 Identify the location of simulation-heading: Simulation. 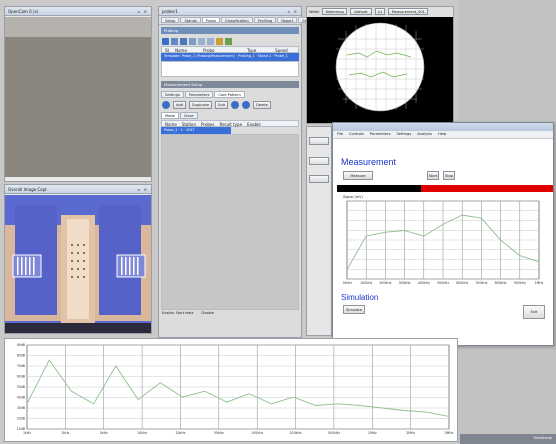
(360, 297).